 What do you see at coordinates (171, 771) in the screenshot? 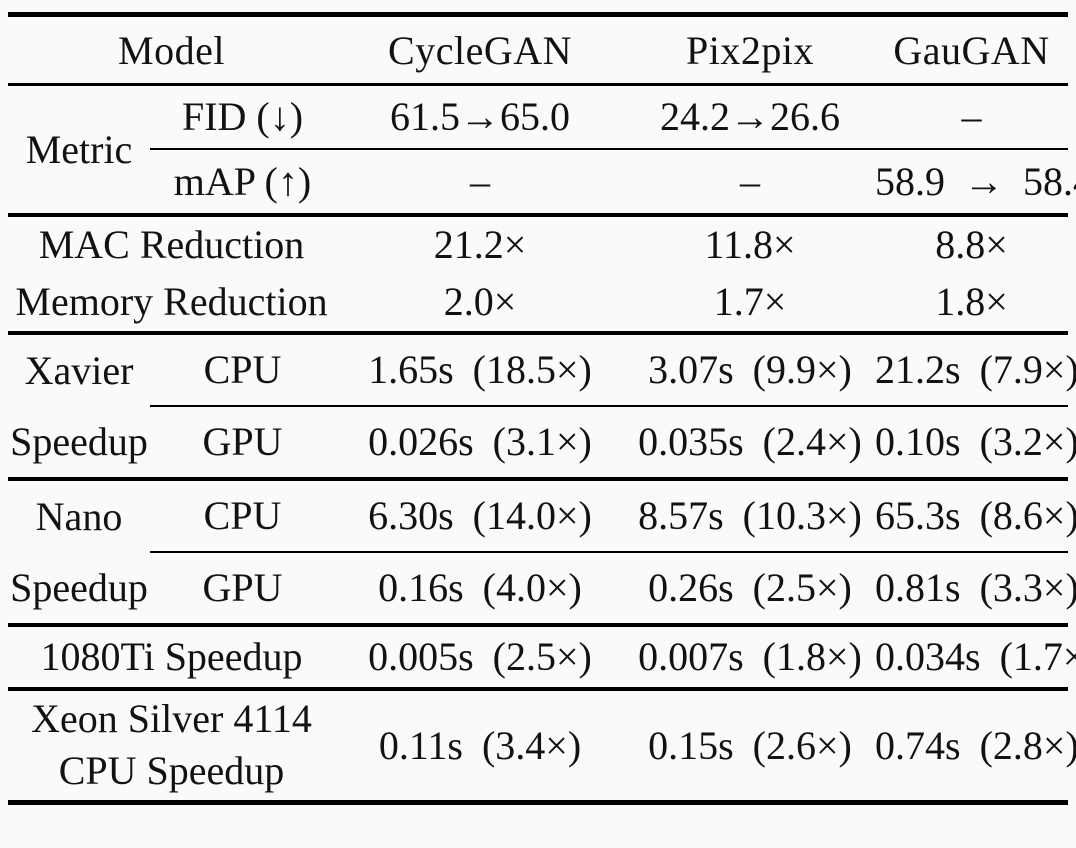
I see `xeon-label-line2: CPU Speedup` at bounding box center [171, 771].